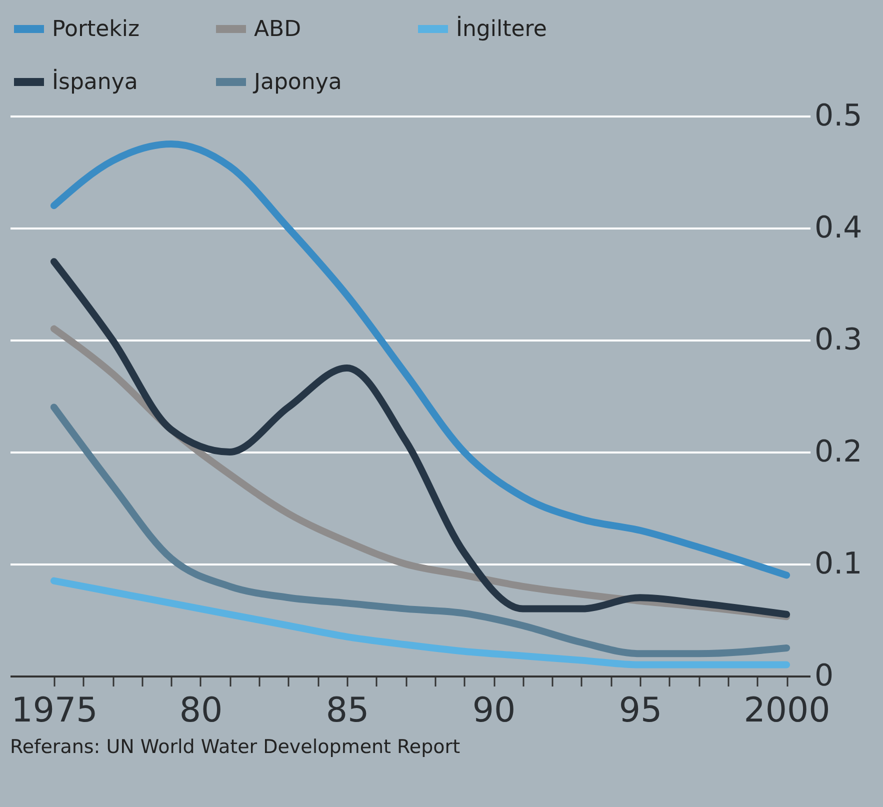 The image size is (883, 807). Describe the element at coordinates (838, 228) in the screenshot. I see `y-tick-label: 0.4` at that location.